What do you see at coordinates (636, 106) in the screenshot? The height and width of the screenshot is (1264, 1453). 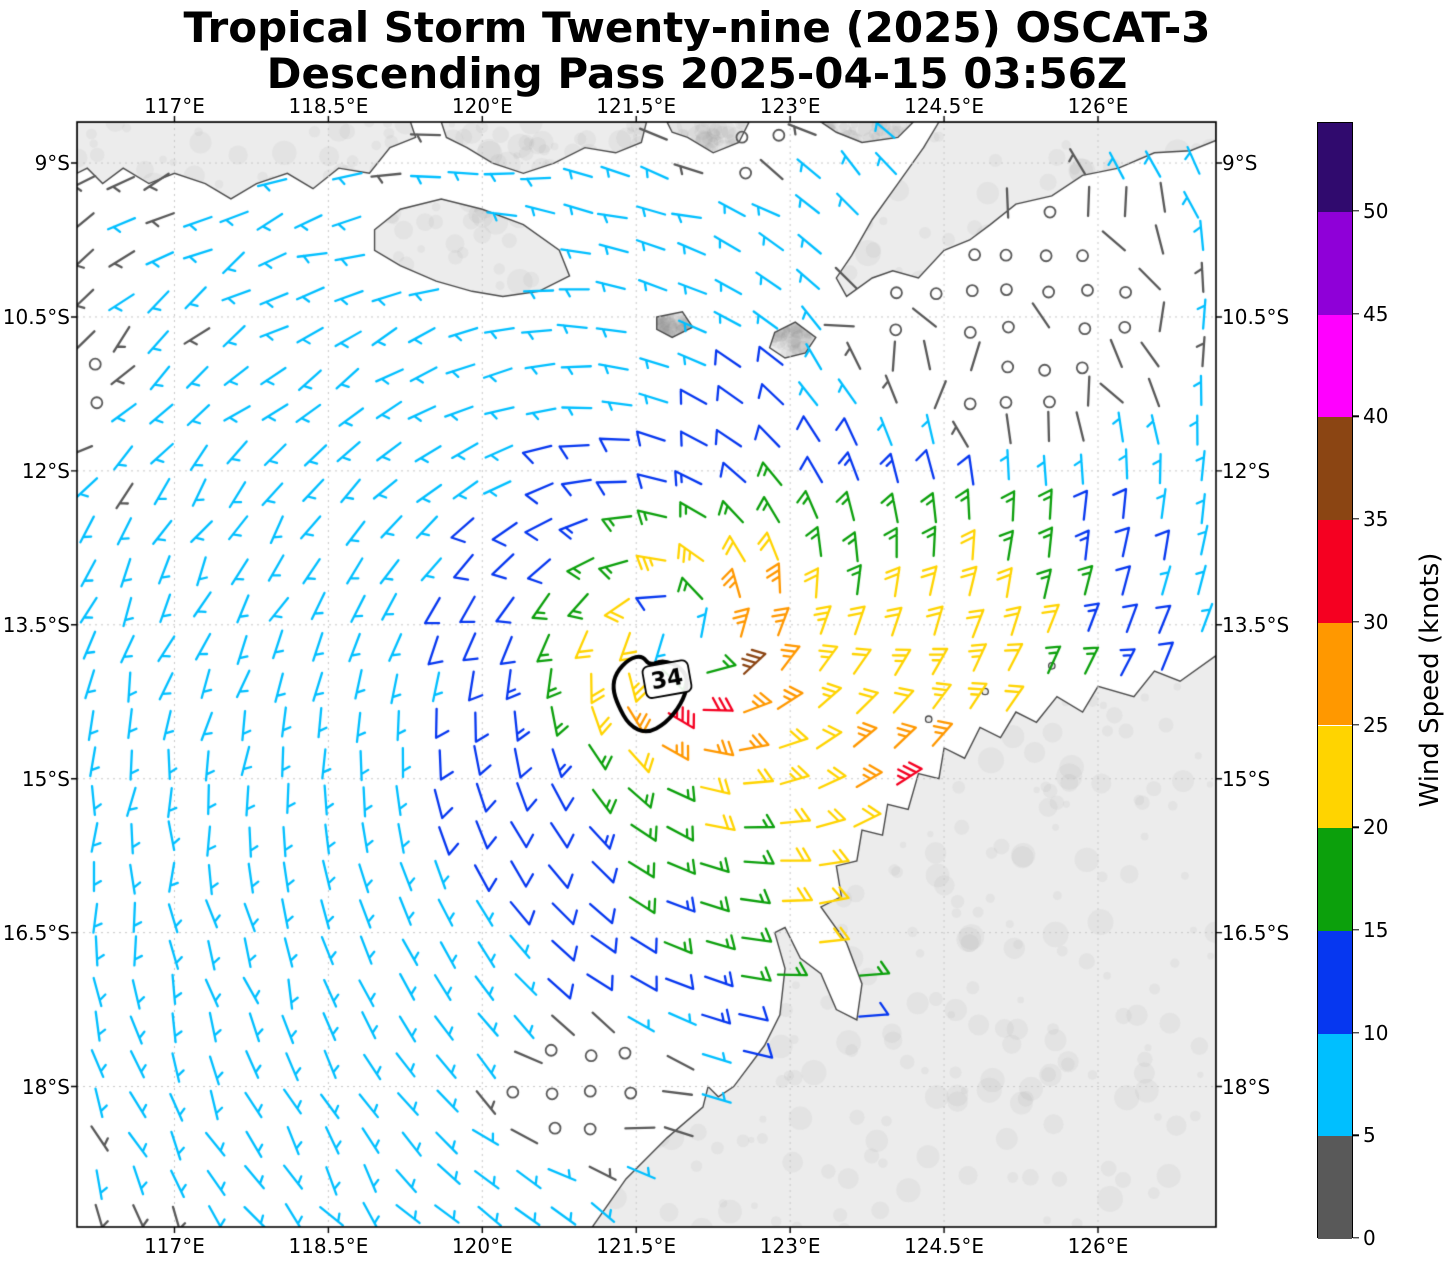 I see `x-tick-label-top: 121.5°E` at bounding box center [636, 106].